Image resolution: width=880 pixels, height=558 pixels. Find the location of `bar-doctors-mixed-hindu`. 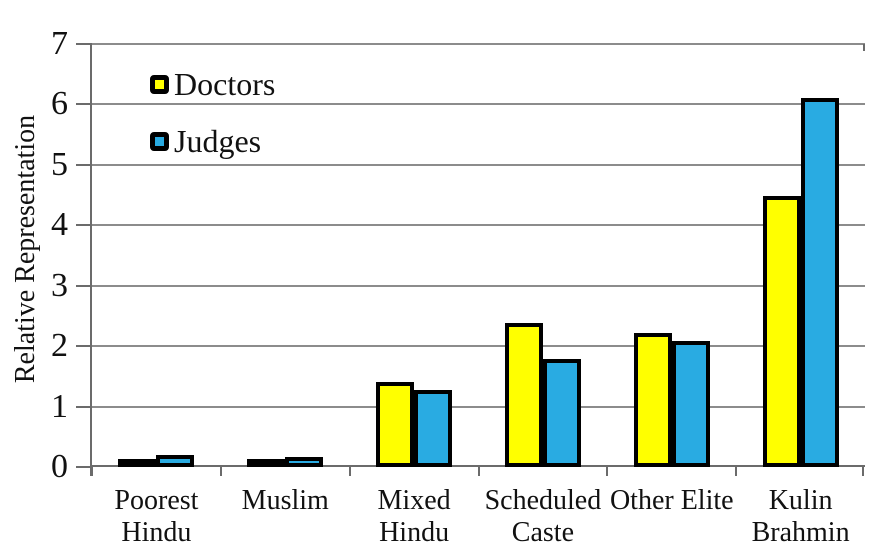

bar-doctors-mixed-hindu is located at coordinates (395, 424).